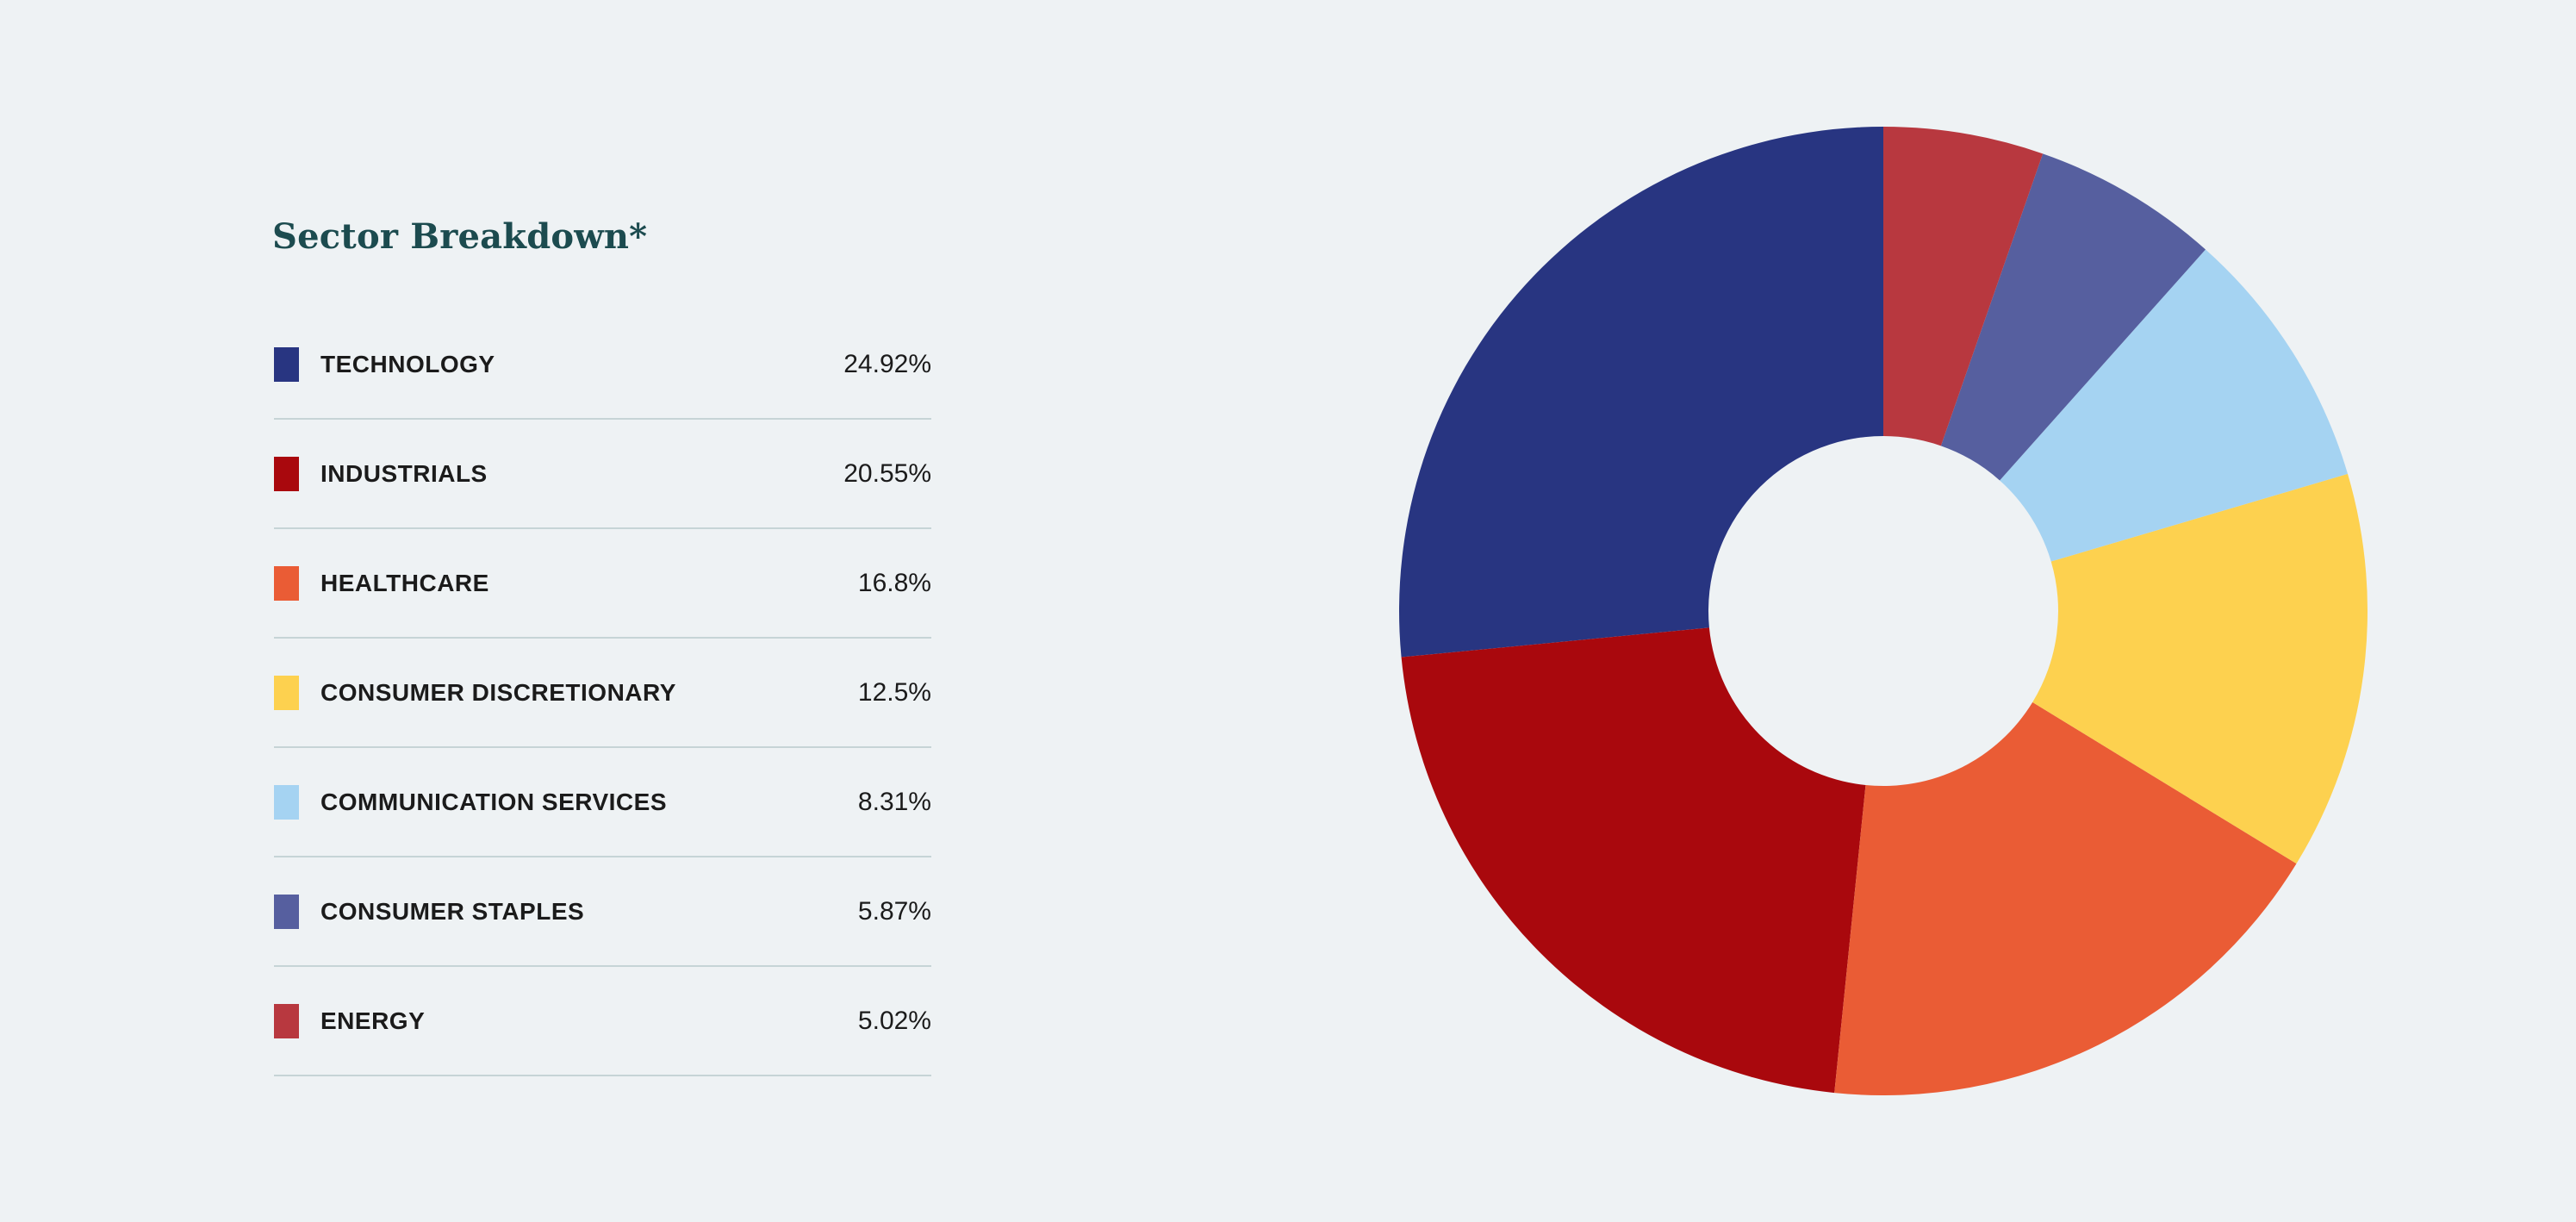 Image resolution: width=2576 pixels, height=1222 pixels. What do you see at coordinates (603, 912) in the screenshot?
I see `legend-row-consumer-staples: CONSUMER STAPLES 5.87%` at bounding box center [603, 912].